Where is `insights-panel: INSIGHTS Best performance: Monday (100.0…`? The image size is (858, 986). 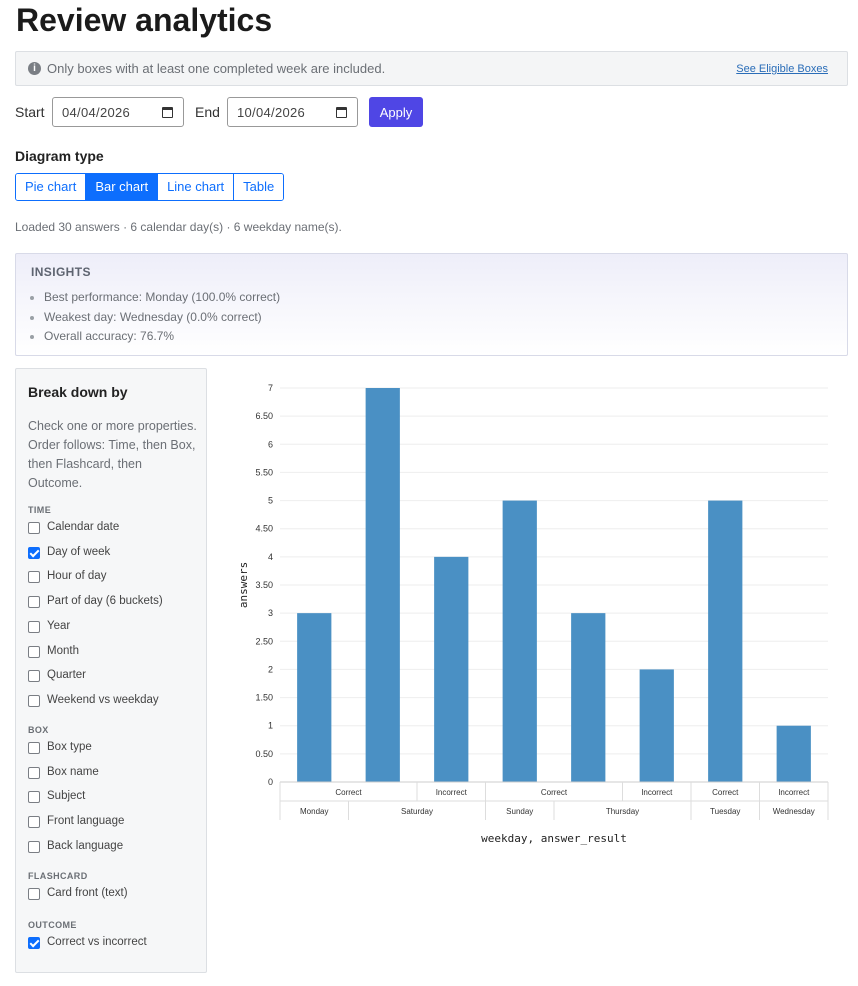
insights-panel: INSIGHTS Best performance: Monday (100.0… is located at coordinates (431, 304).